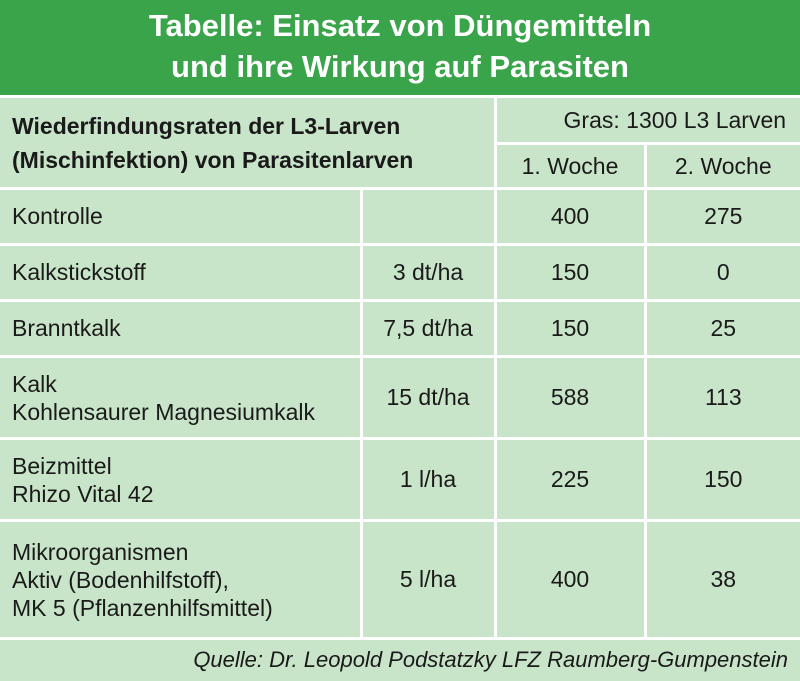 The width and height of the screenshot is (800, 681). I want to click on title-line-1: Tabelle: Einsatz von Düngemitteln, so click(400, 25).